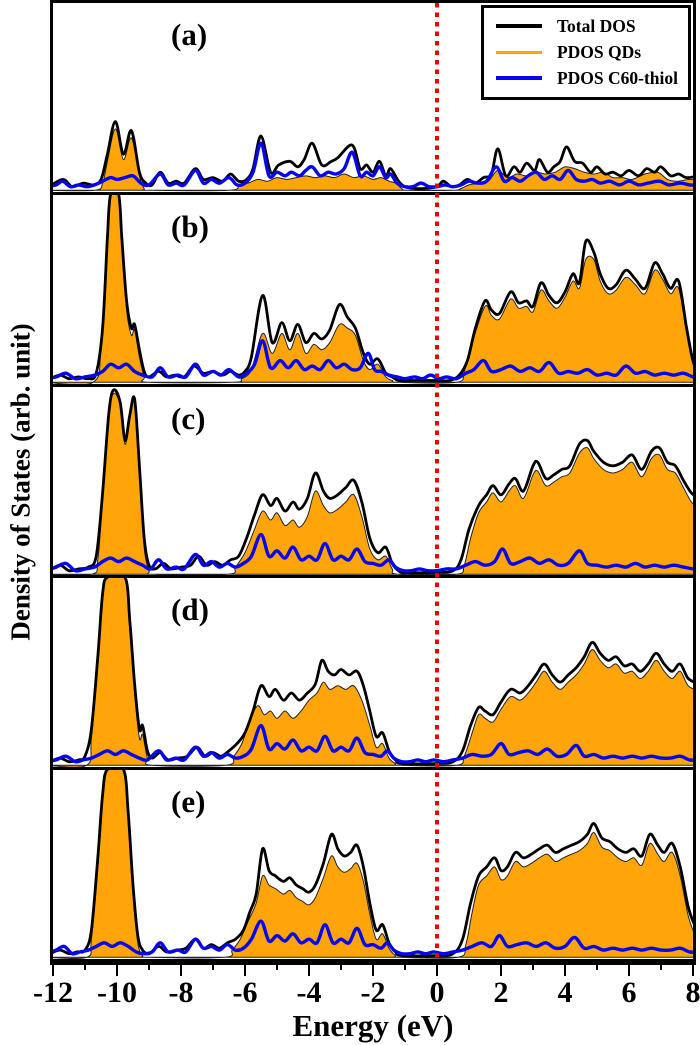  What do you see at coordinates (188, 418) in the screenshot?
I see `panel-label: (c)` at bounding box center [188, 418].